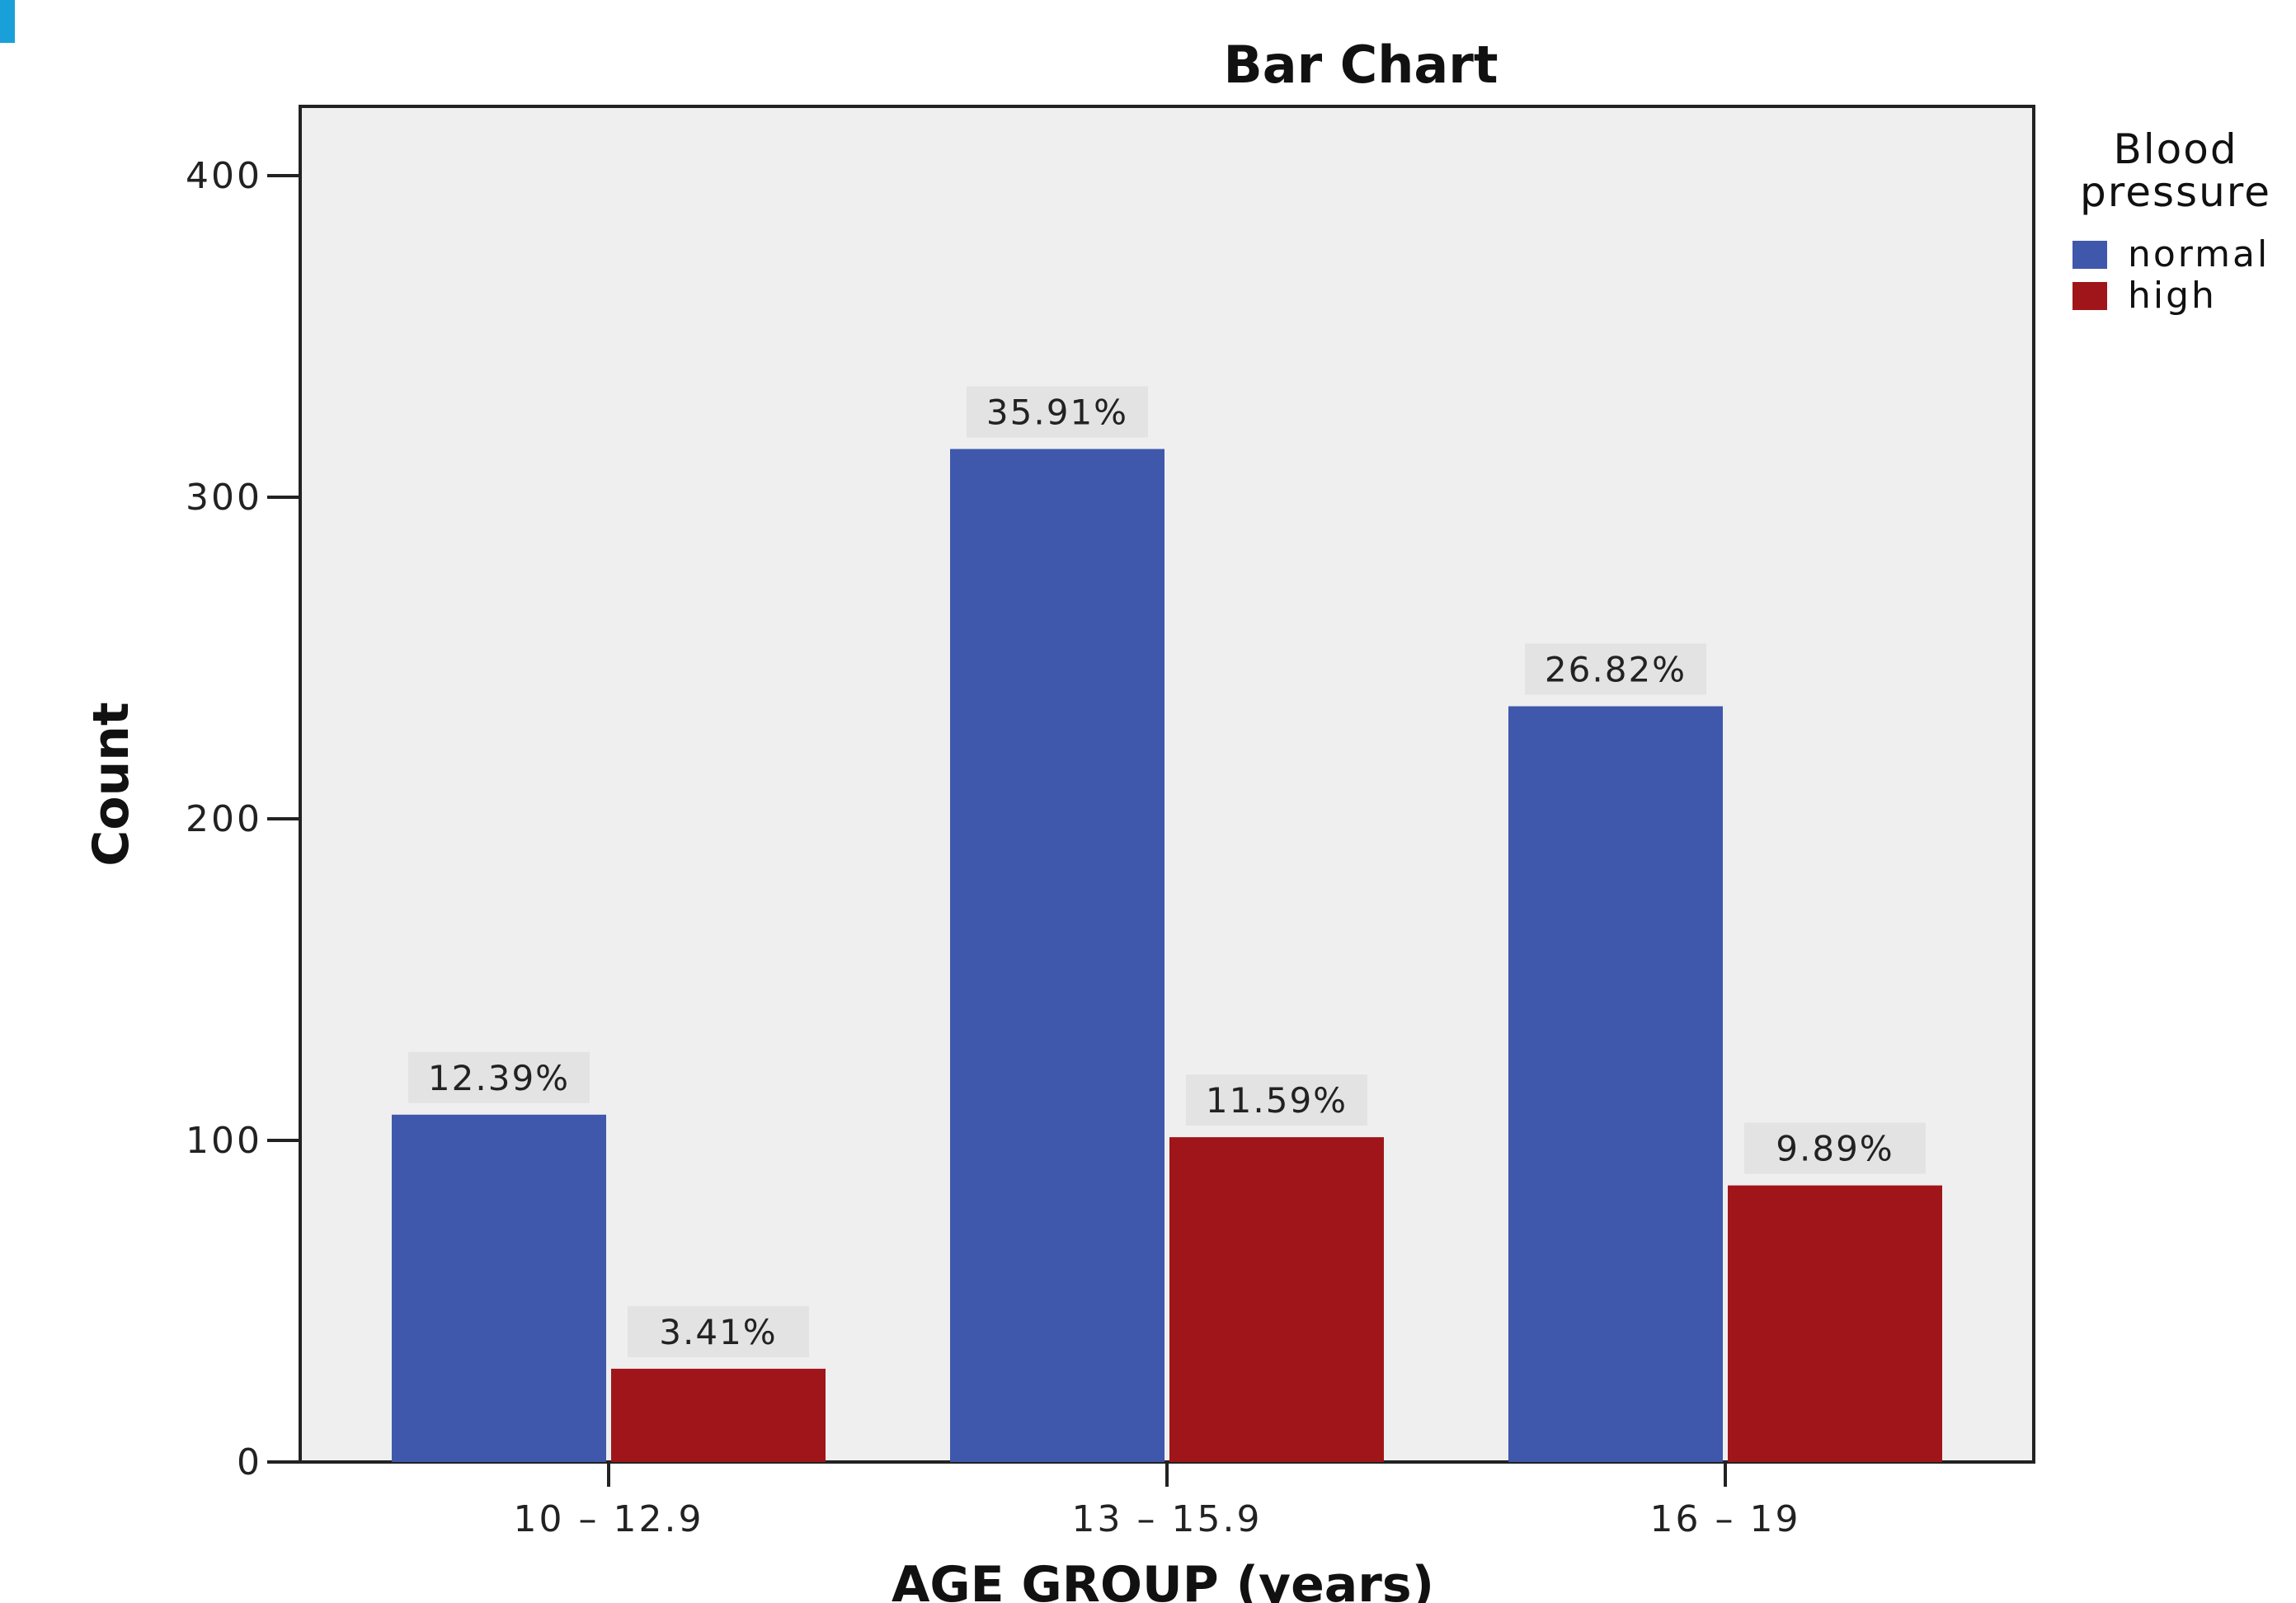 Image resolution: width=2296 pixels, height=1603 pixels. What do you see at coordinates (1167, 1519) in the screenshot?
I see `x-tick-label: 13 – 15.9` at bounding box center [1167, 1519].